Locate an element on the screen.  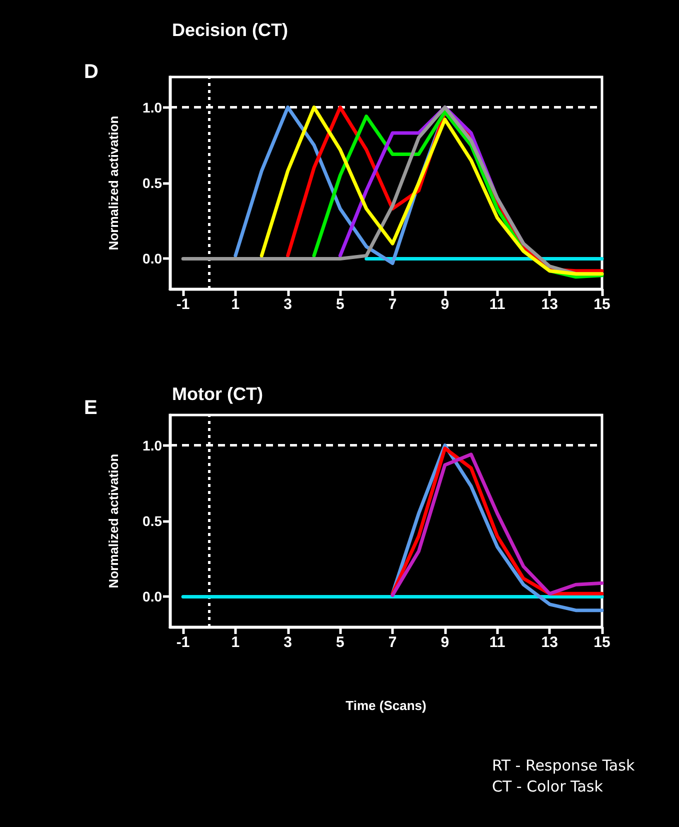
text: RT - Response Task is located at coordinates (563, 765).